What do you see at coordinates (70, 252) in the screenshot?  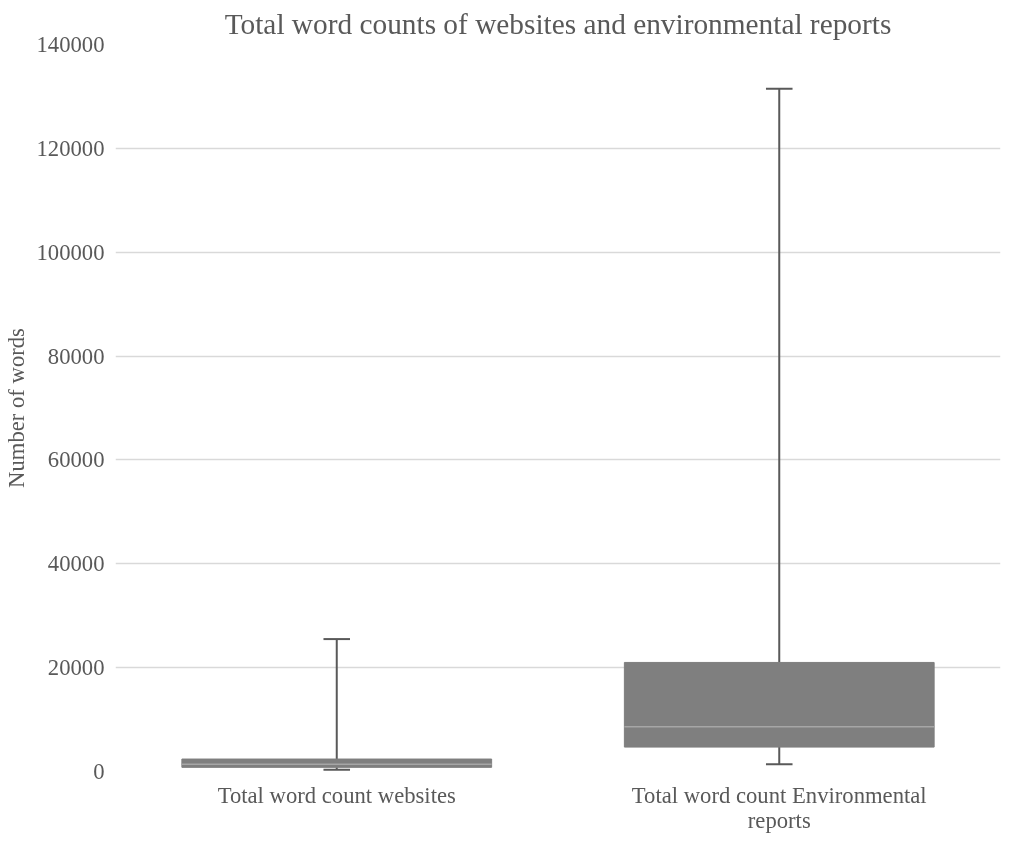 I see `y-tick-label: 100000` at bounding box center [70, 252].